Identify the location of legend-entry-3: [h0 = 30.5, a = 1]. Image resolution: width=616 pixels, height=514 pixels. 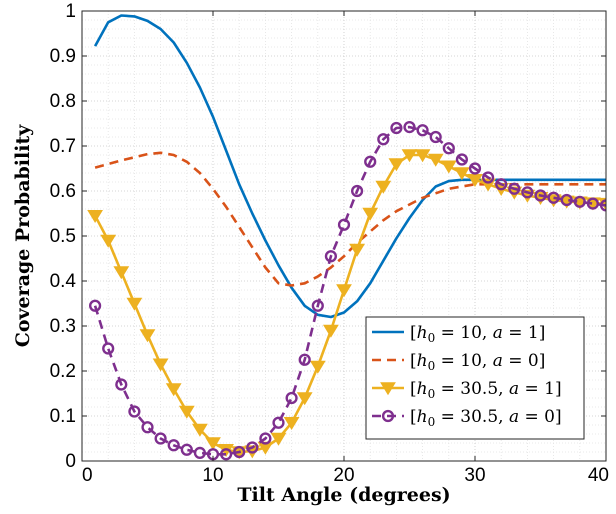
(467, 390).